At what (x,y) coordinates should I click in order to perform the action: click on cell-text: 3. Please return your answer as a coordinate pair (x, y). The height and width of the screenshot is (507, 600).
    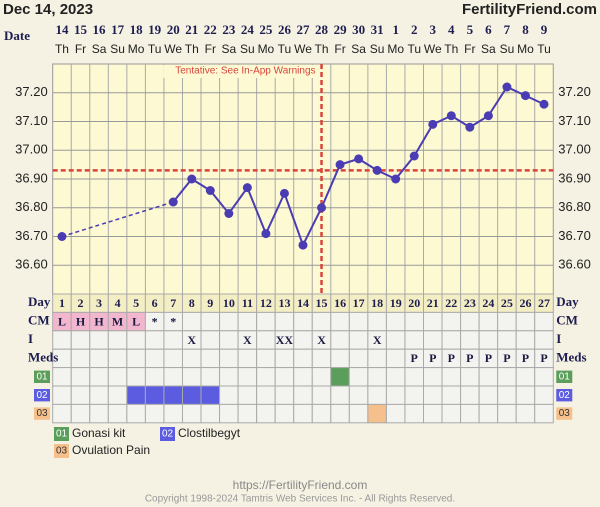
    Looking at the image, I should click on (99, 303).